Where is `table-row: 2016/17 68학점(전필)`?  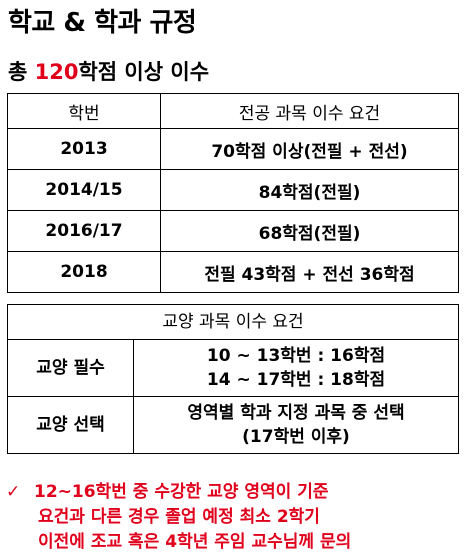
table-row: 2016/17 68학점(전필) is located at coordinates (233, 231).